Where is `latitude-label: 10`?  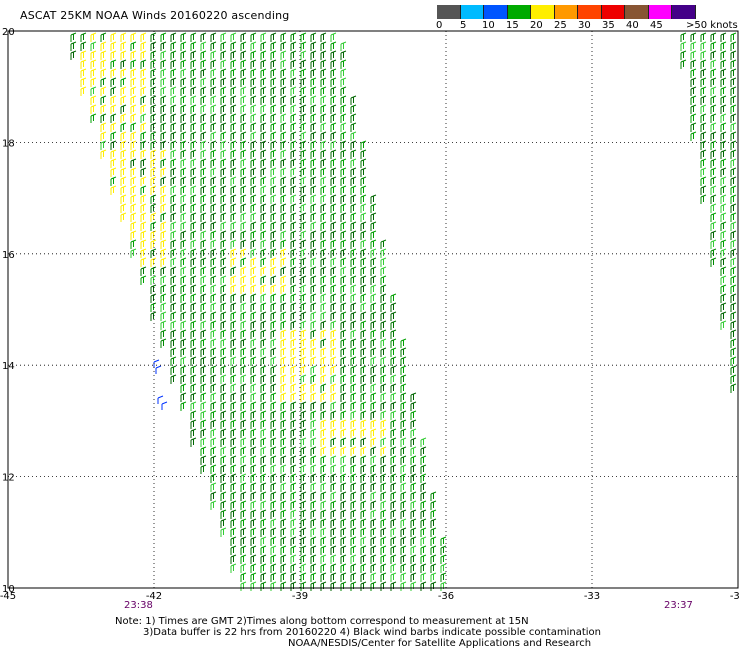 latitude-label: 10 is located at coordinates (8, 589).